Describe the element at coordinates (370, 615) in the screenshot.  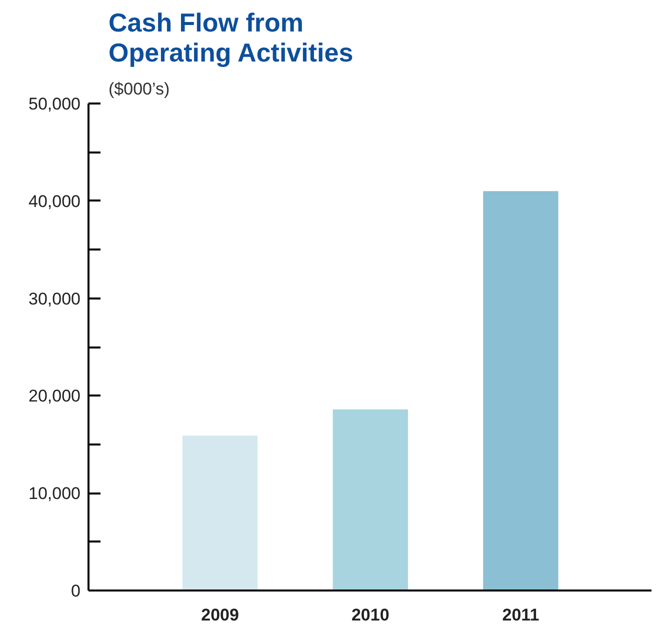
I see `x-tick-label: 2010` at that location.